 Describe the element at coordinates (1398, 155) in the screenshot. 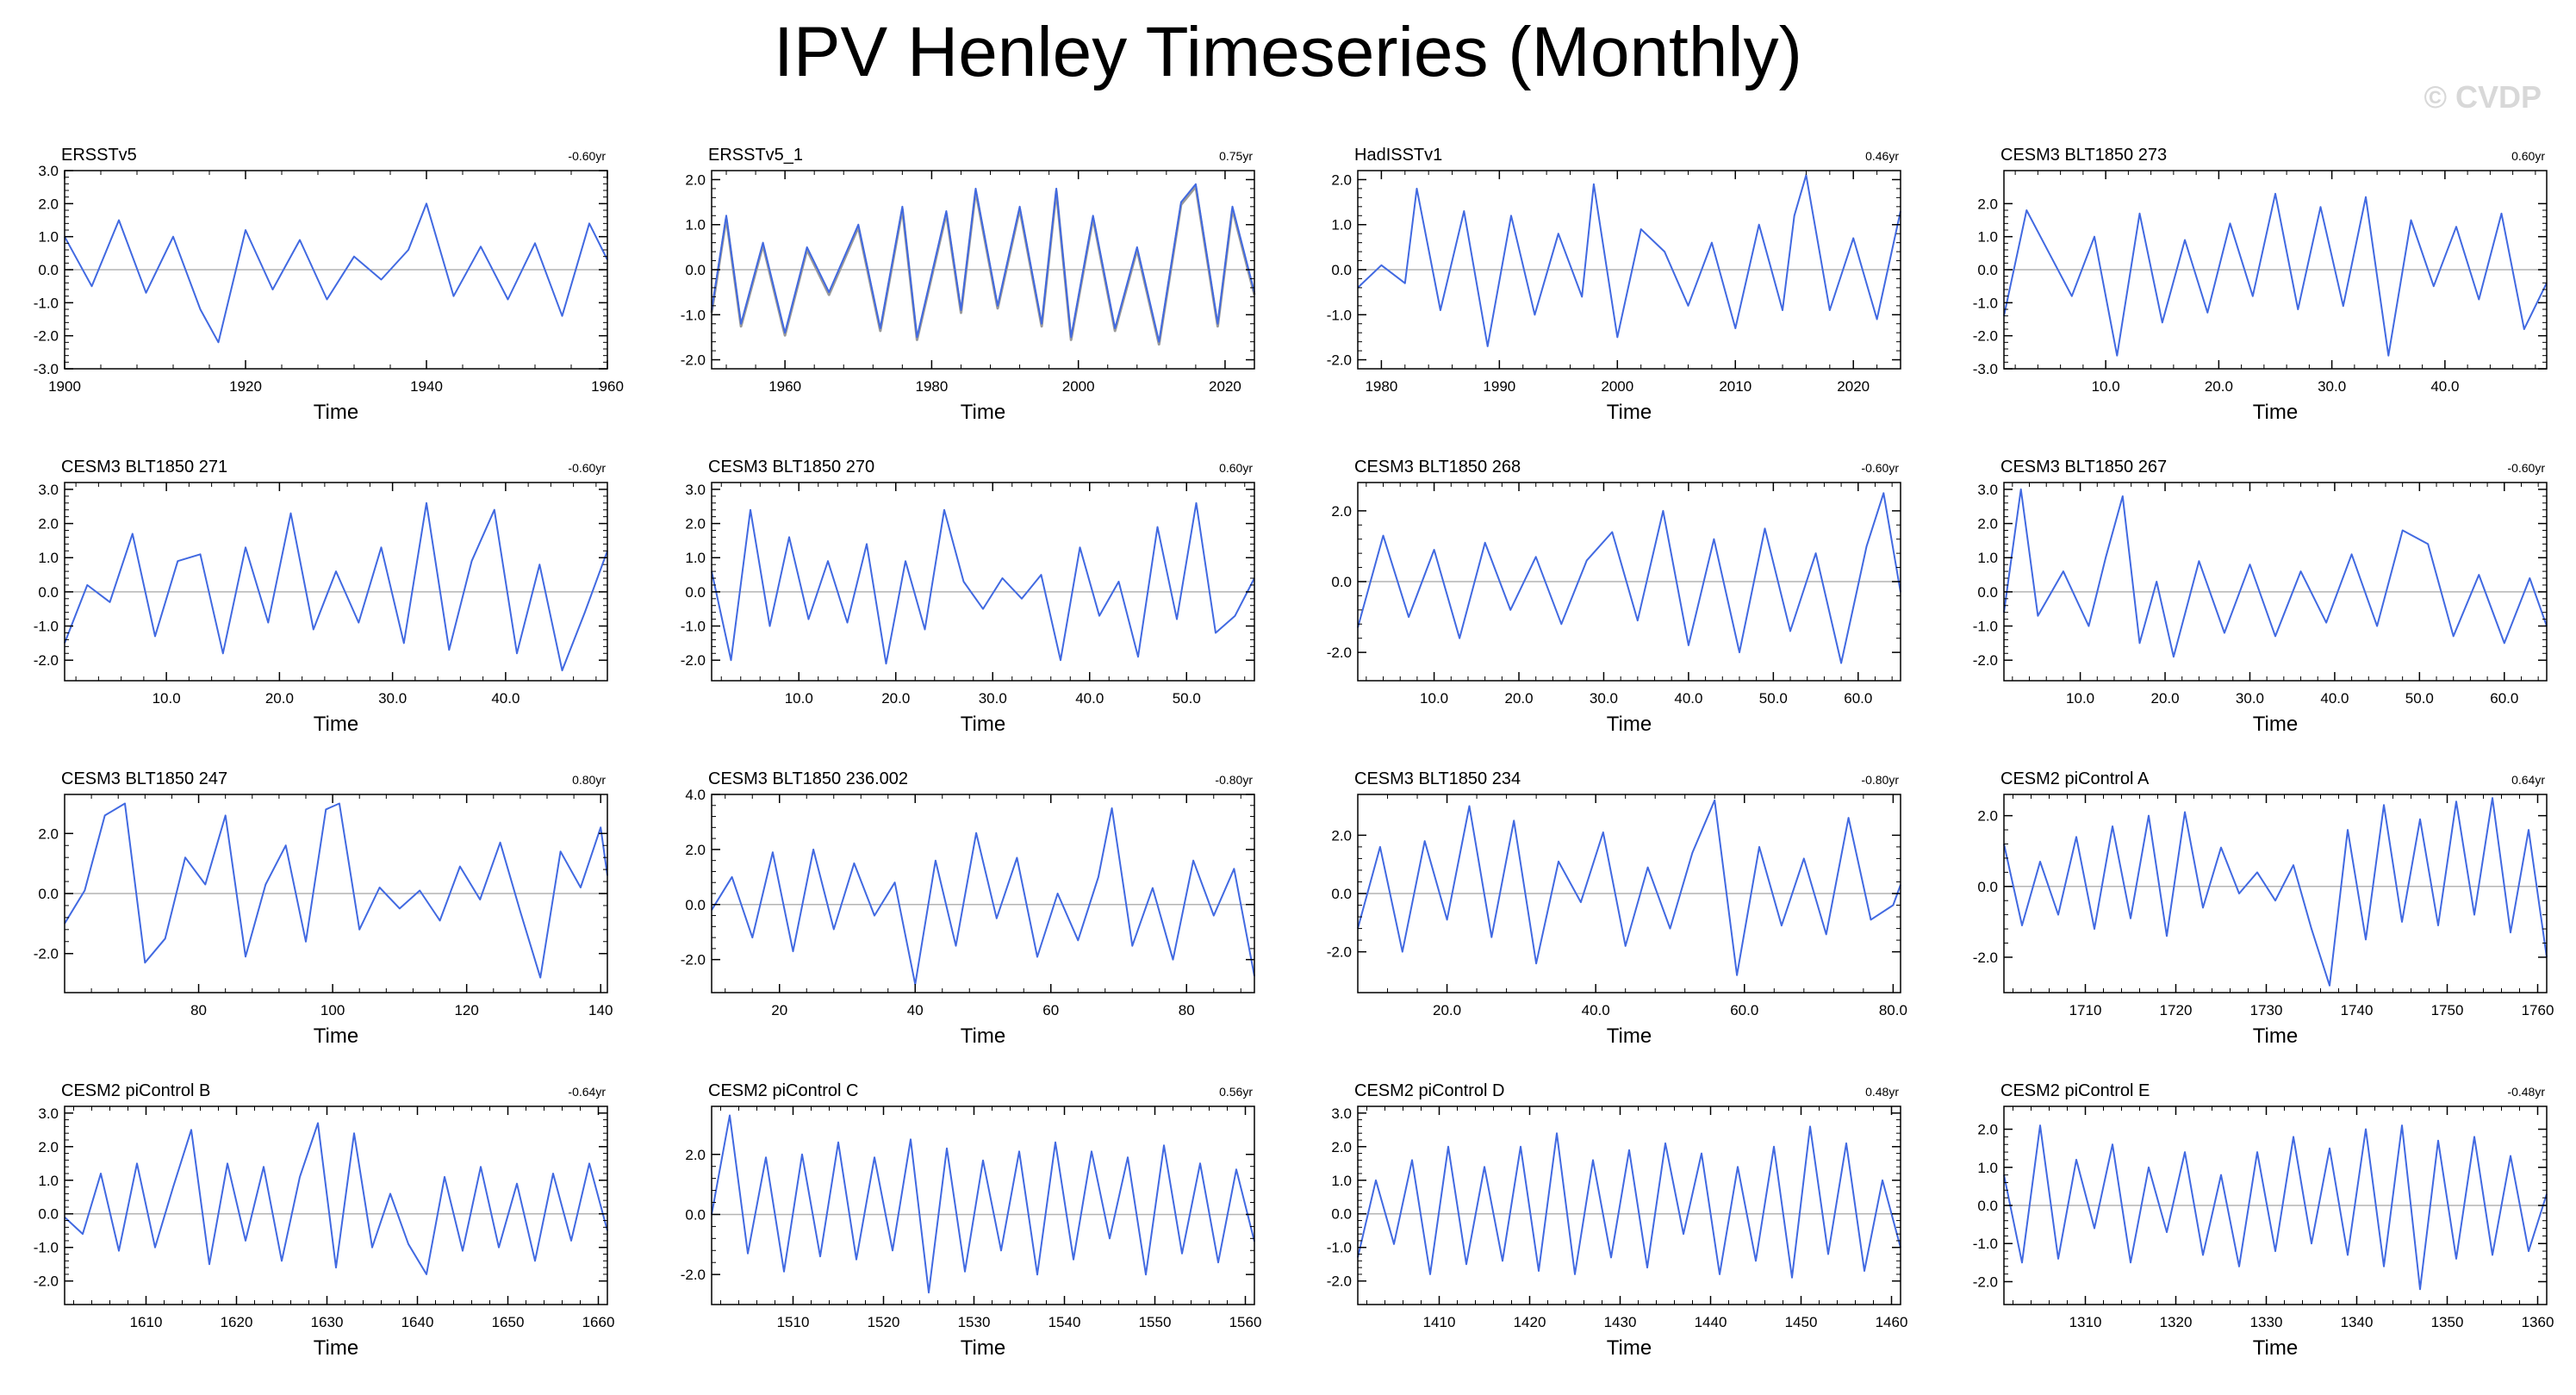

I see `panel-title: HadISSTv1` at that location.